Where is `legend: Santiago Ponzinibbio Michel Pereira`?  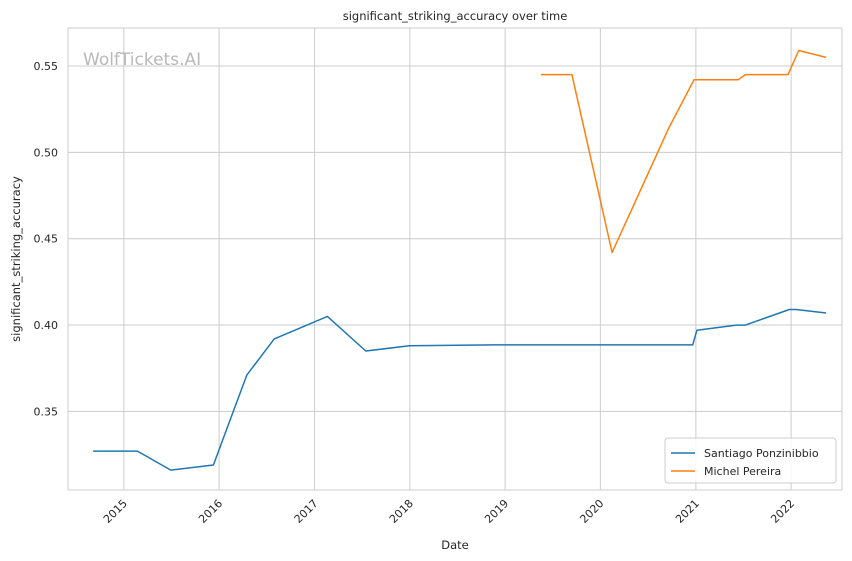 legend: Santiago Ponzinibbio Michel Pereira is located at coordinates (750, 460).